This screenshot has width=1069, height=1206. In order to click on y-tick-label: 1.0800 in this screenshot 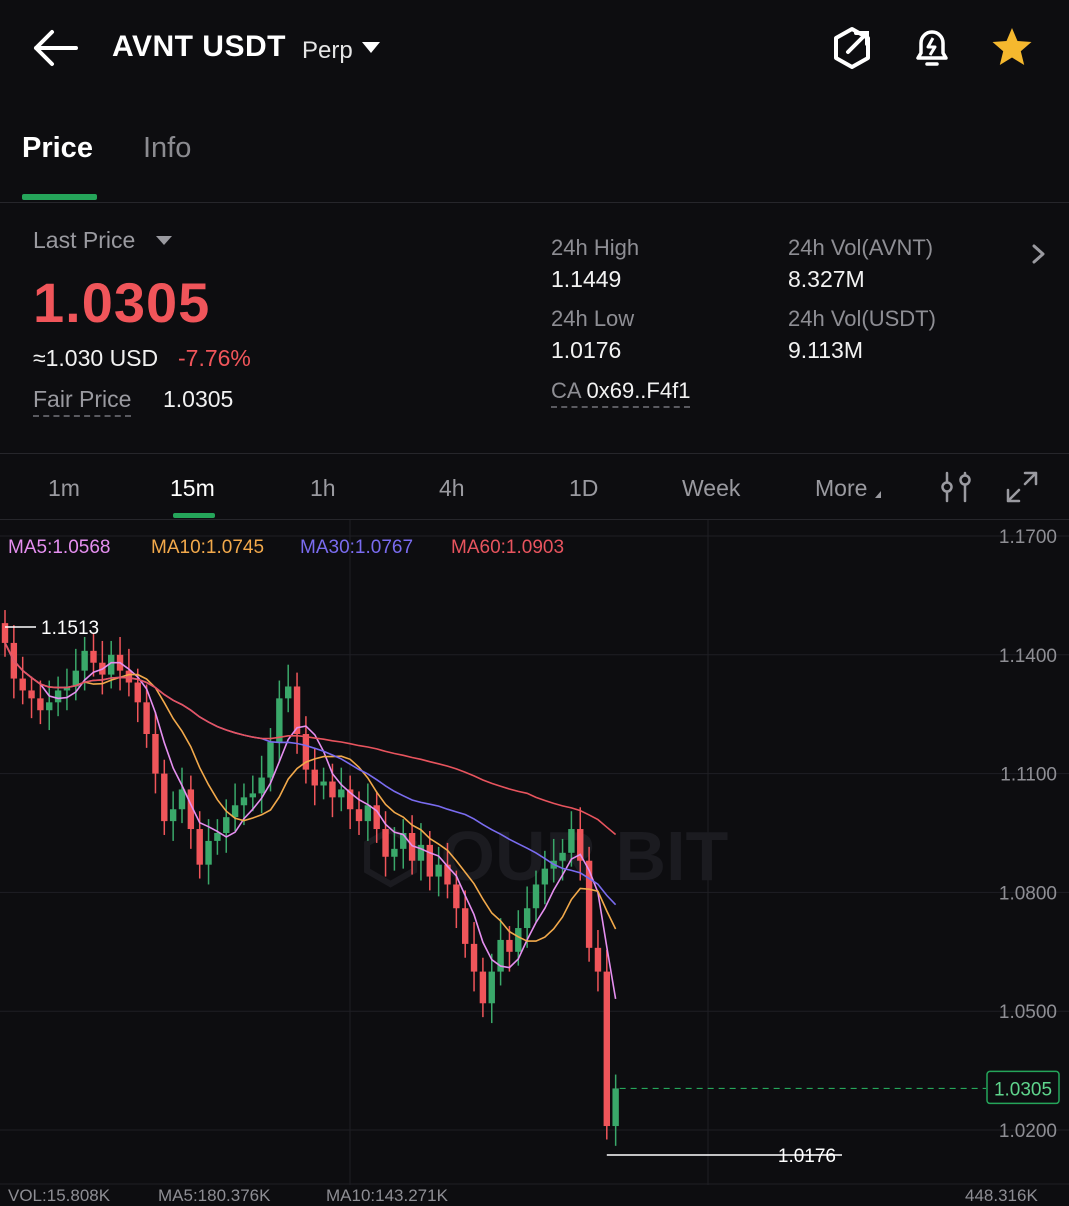, I will do `click(1028, 893)`.